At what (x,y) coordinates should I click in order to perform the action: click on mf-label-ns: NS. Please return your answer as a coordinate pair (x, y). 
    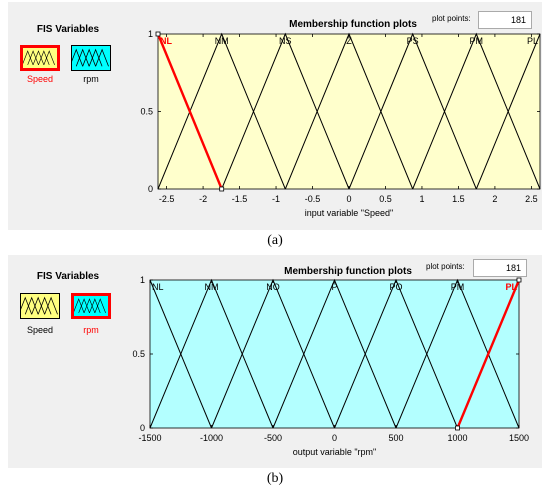
    Looking at the image, I should click on (285, 41).